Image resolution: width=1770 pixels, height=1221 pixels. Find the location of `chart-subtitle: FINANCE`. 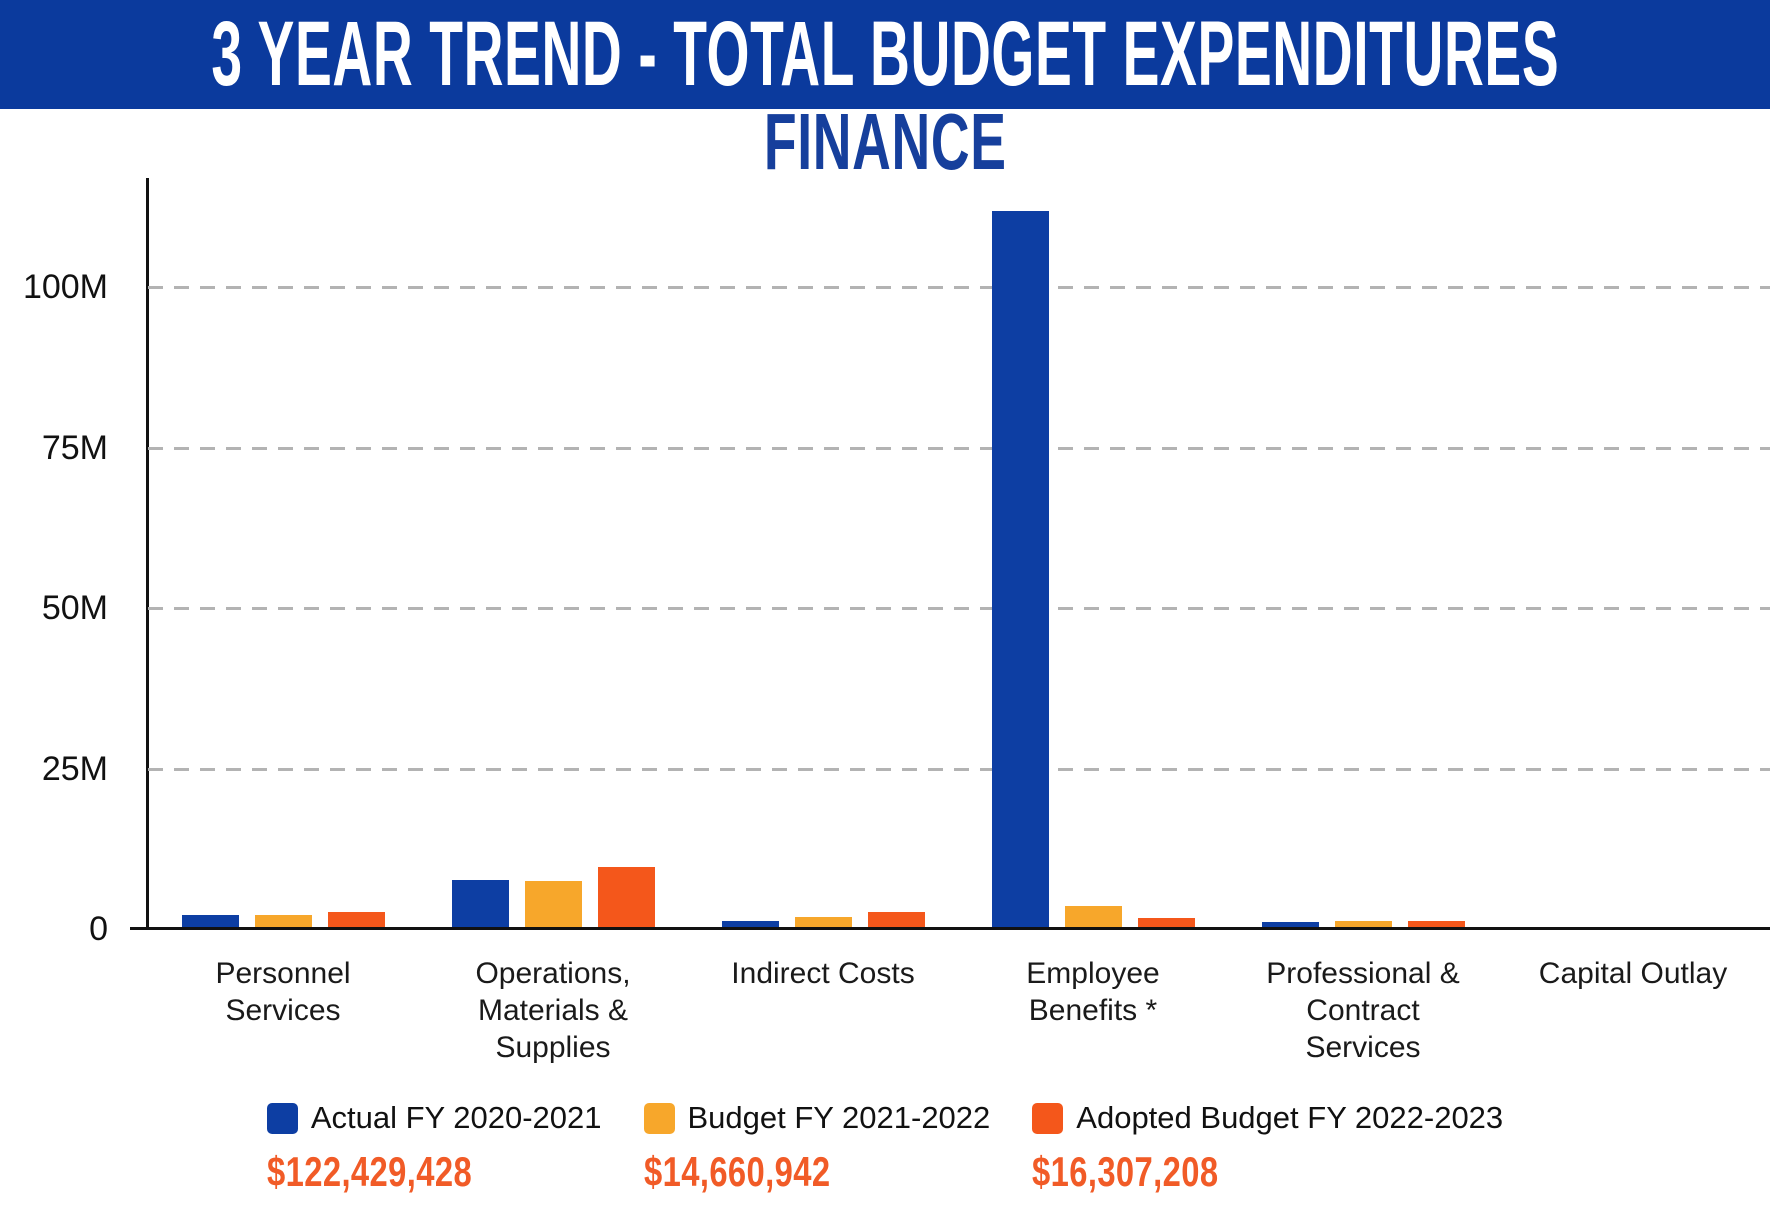

chart-subtitle: FINANCE is located at coordinates (885, 141).